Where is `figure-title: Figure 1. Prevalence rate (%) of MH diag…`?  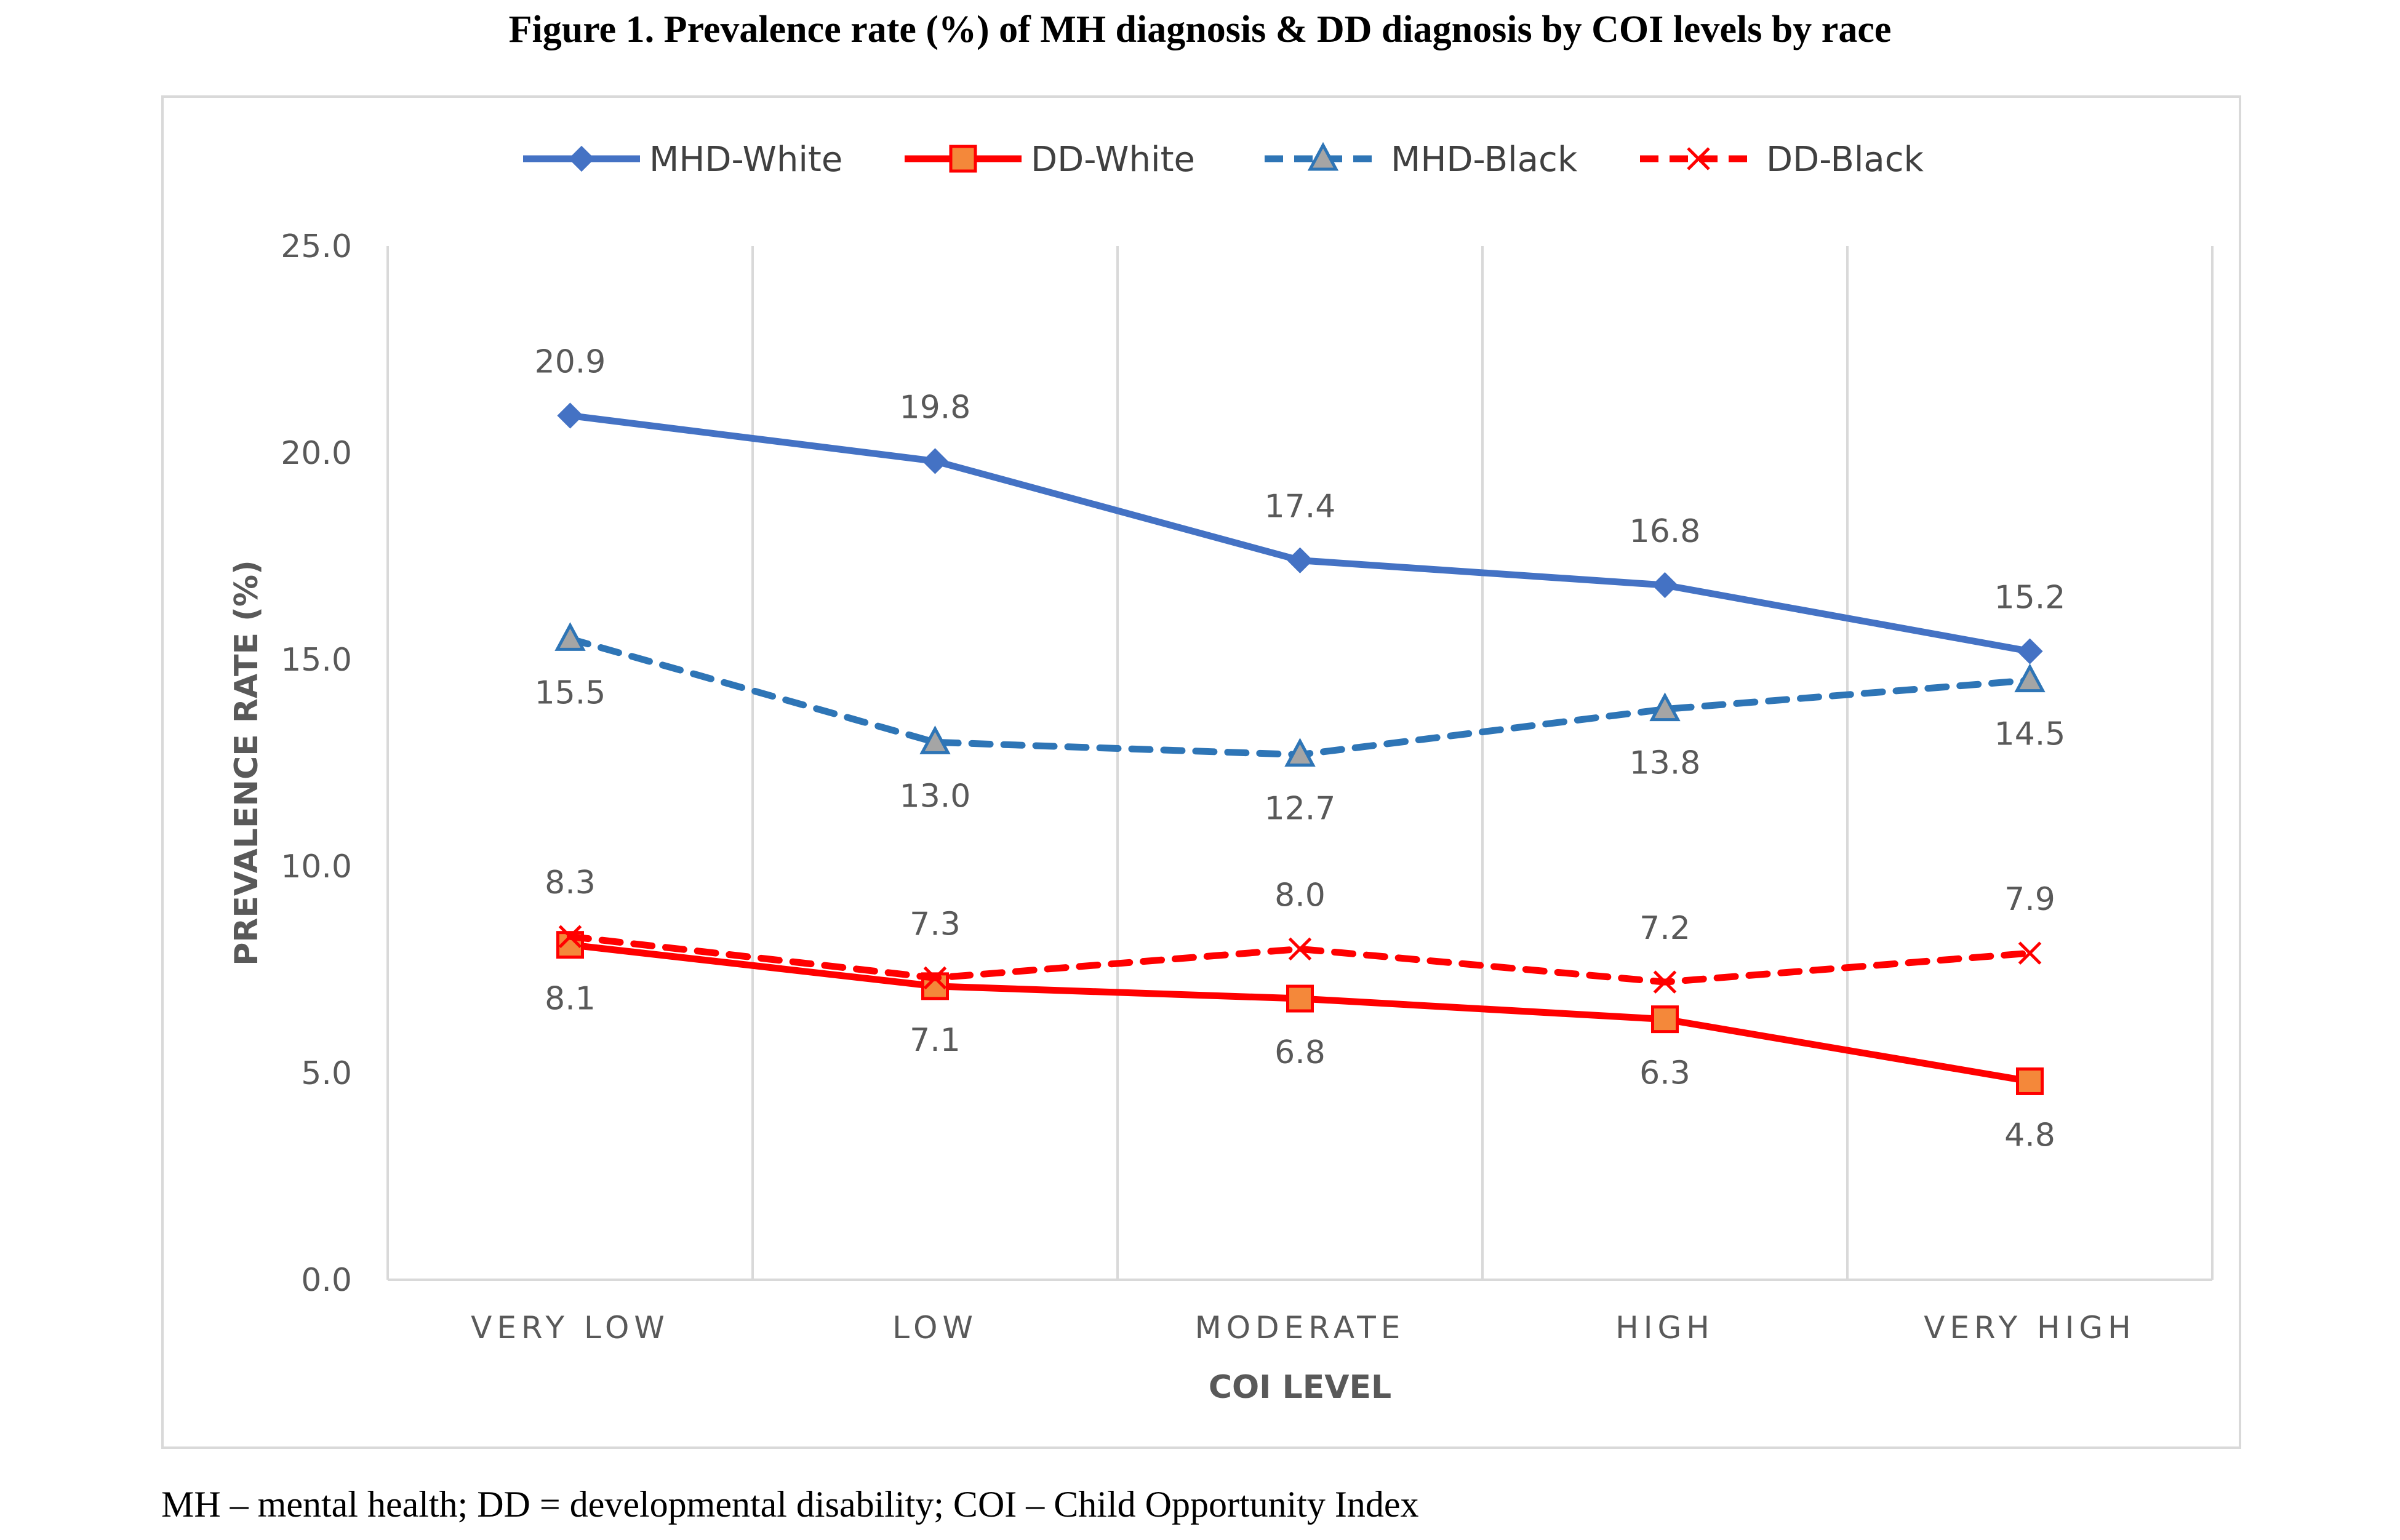
figure-title: Figure 1. Prevalence rate (%) of MH diag… is located at coordinates (1200, 30).